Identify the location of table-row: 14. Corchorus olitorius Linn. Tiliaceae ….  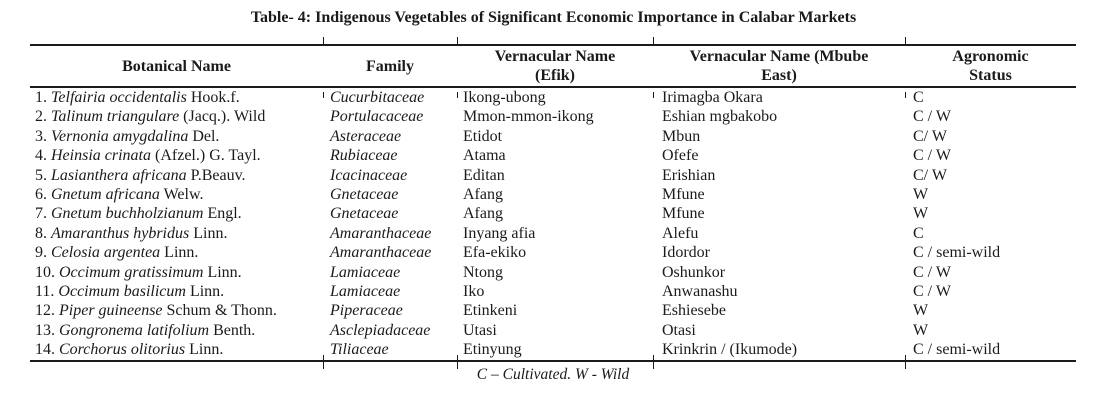
(553, 350).